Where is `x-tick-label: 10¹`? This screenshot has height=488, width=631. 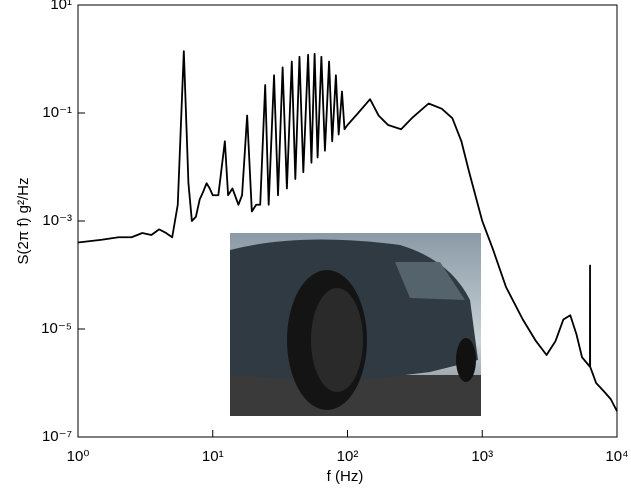
x-tick-label: 10¹ is located at coordinates (213, 456).